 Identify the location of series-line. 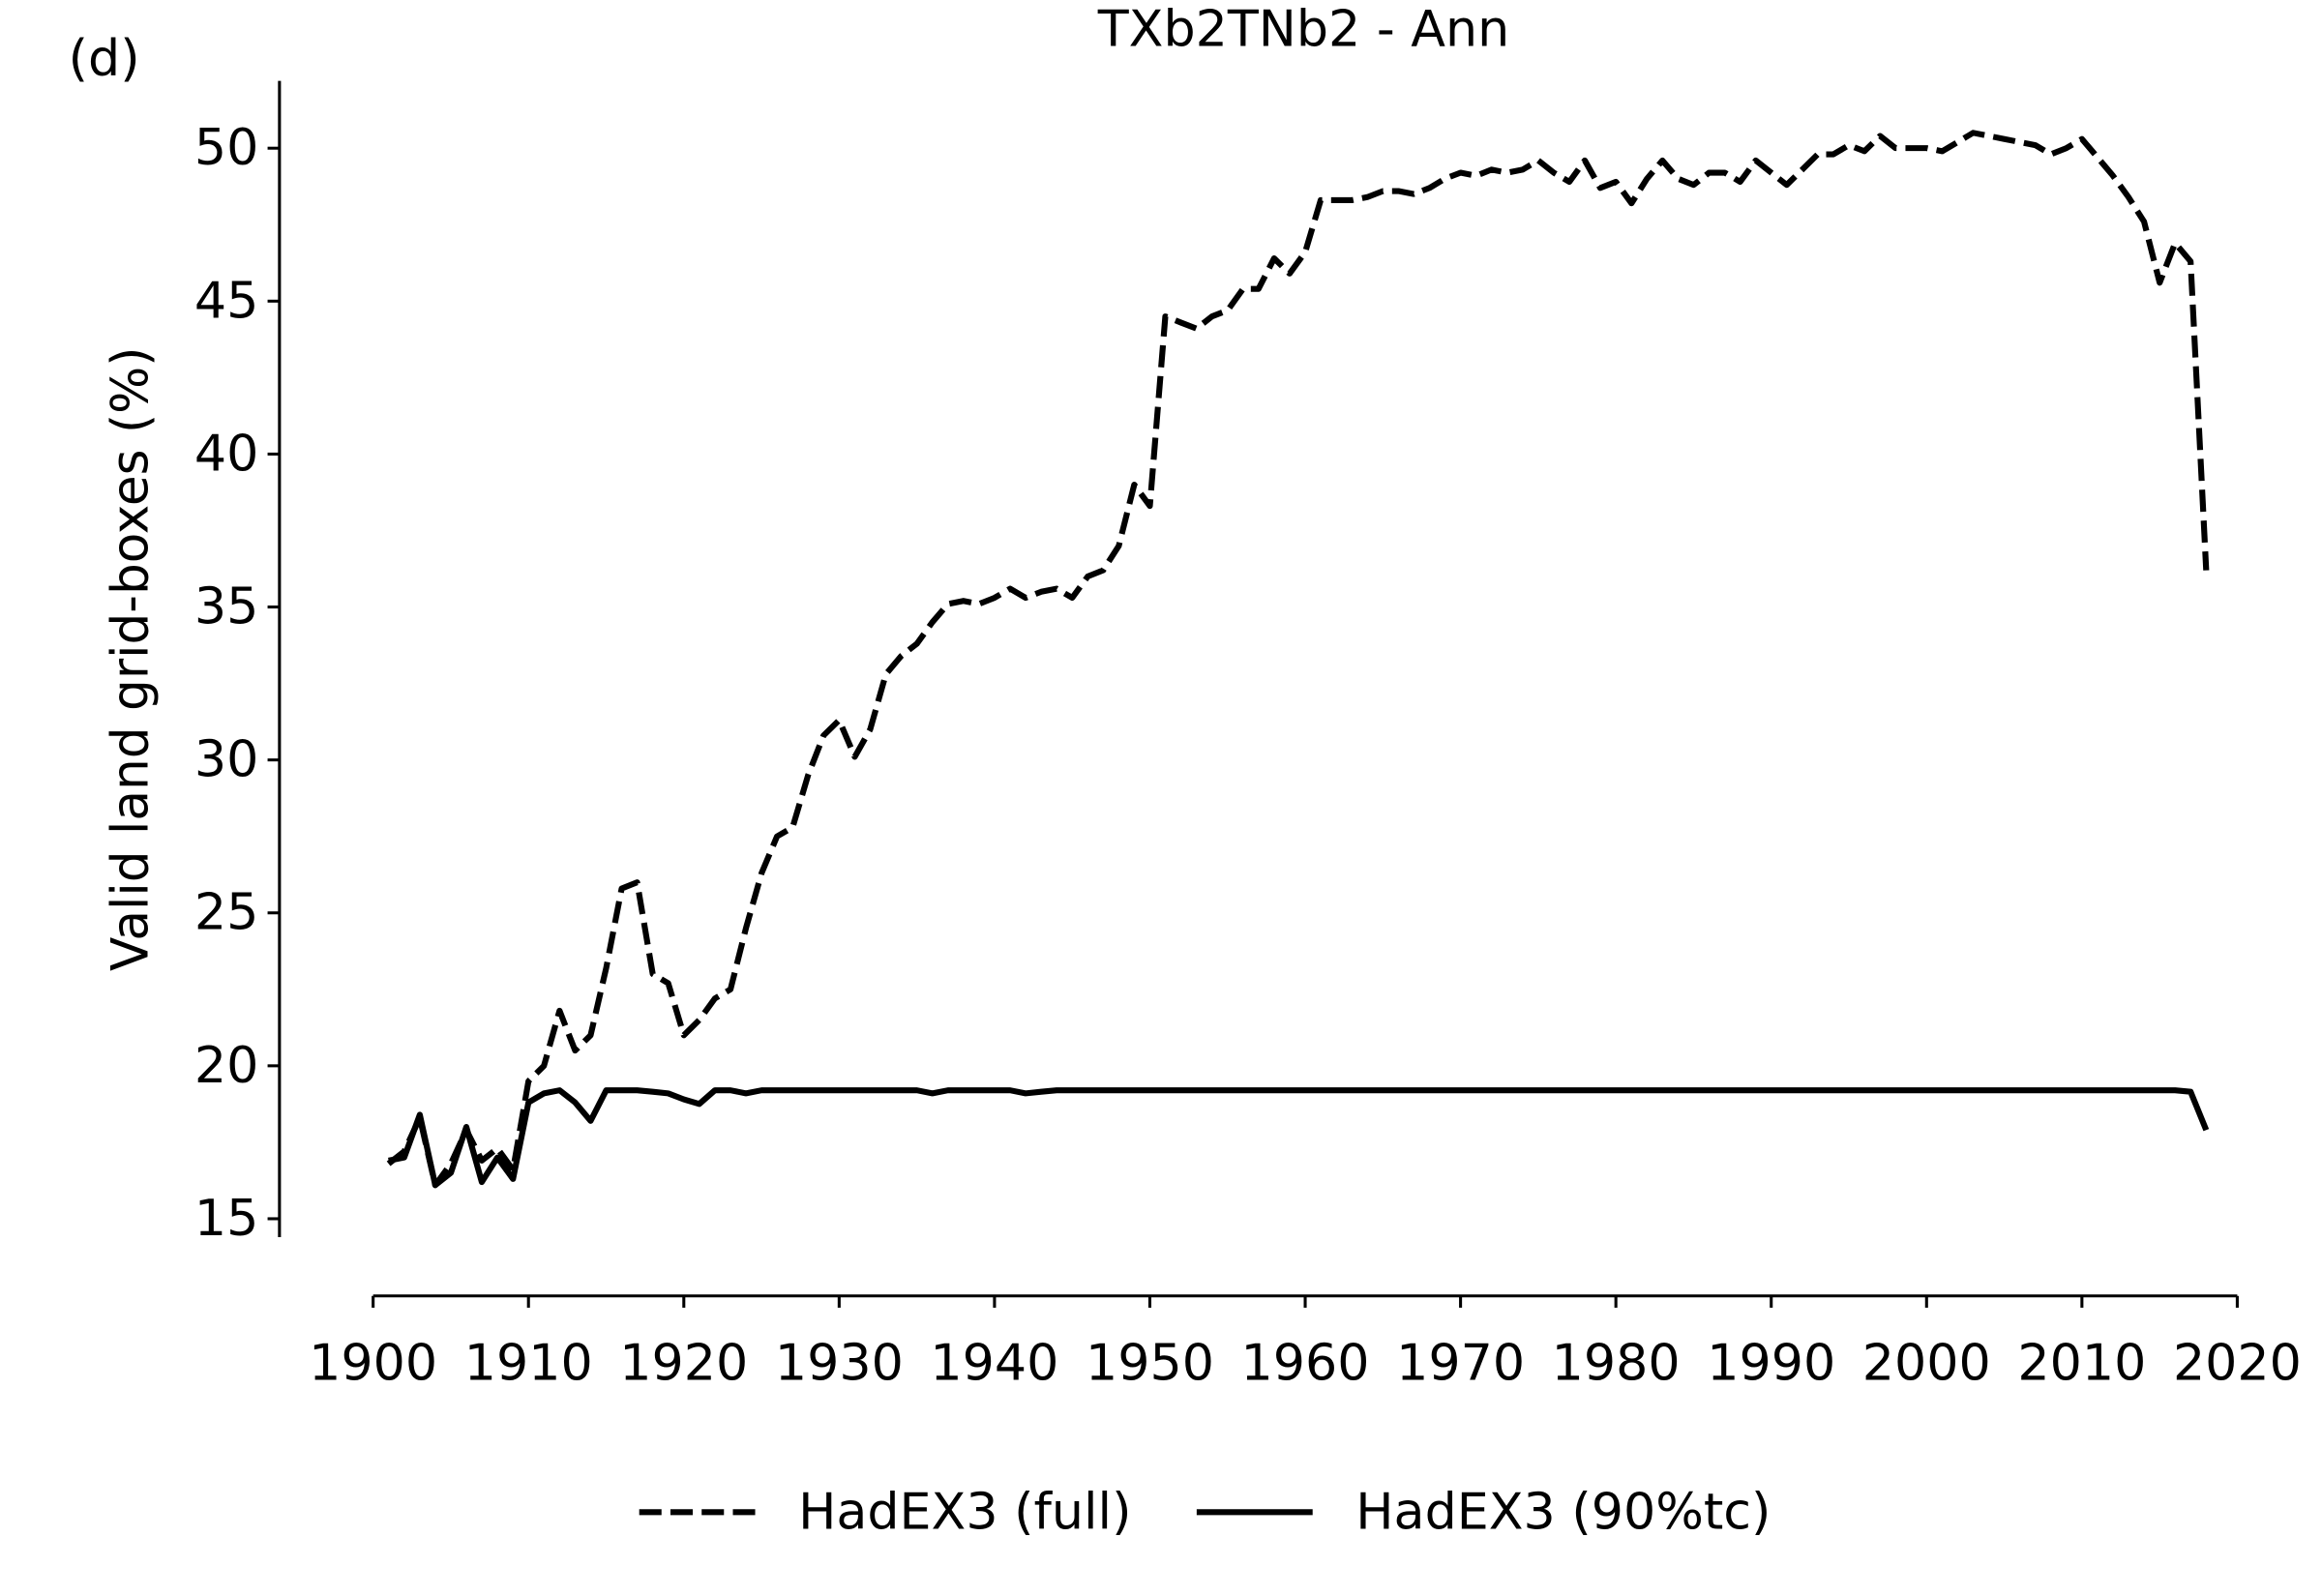
(1299, 1138).